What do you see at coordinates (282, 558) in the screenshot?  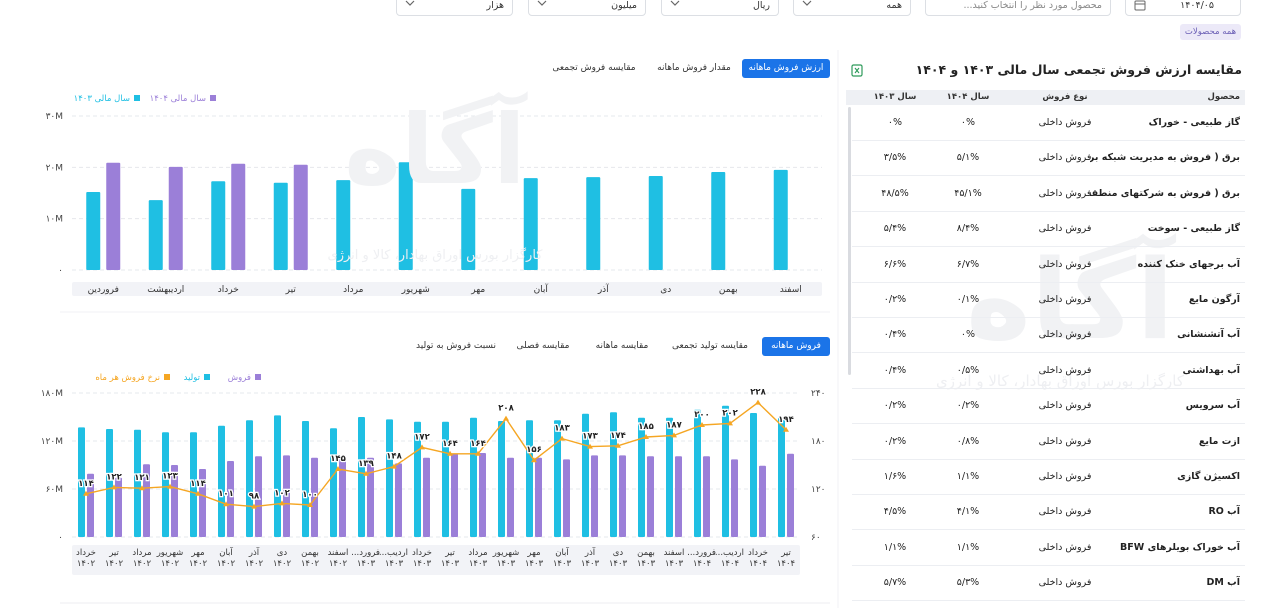 I see `x-tick-label: دی ۱۴۰۲` at bounding box center [282, 558].